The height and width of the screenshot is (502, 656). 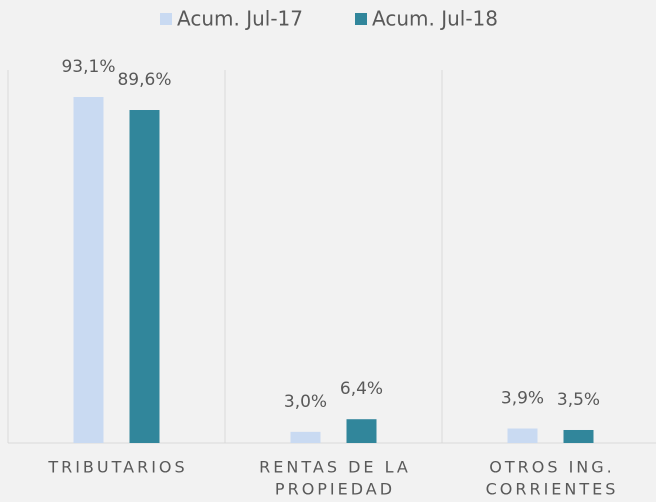 What do you see at coordinates (117, 467) in the screenshot?
I see `x-tick-label: TRIBUTARIOS` at bounding box center [117, 467].